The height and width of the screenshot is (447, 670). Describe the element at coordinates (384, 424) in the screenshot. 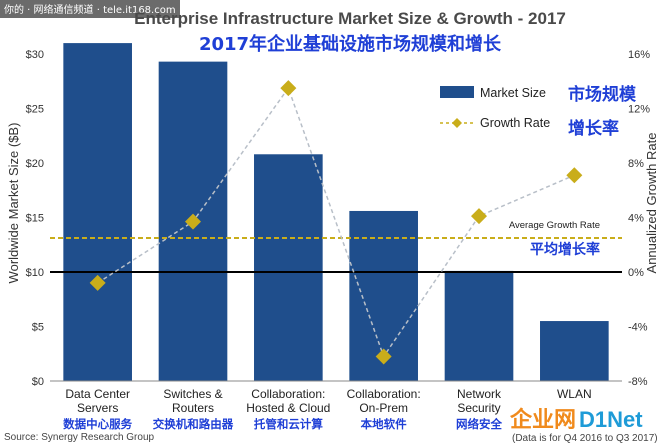

I see `x-tick-label-cn: 本地软件` at that location.